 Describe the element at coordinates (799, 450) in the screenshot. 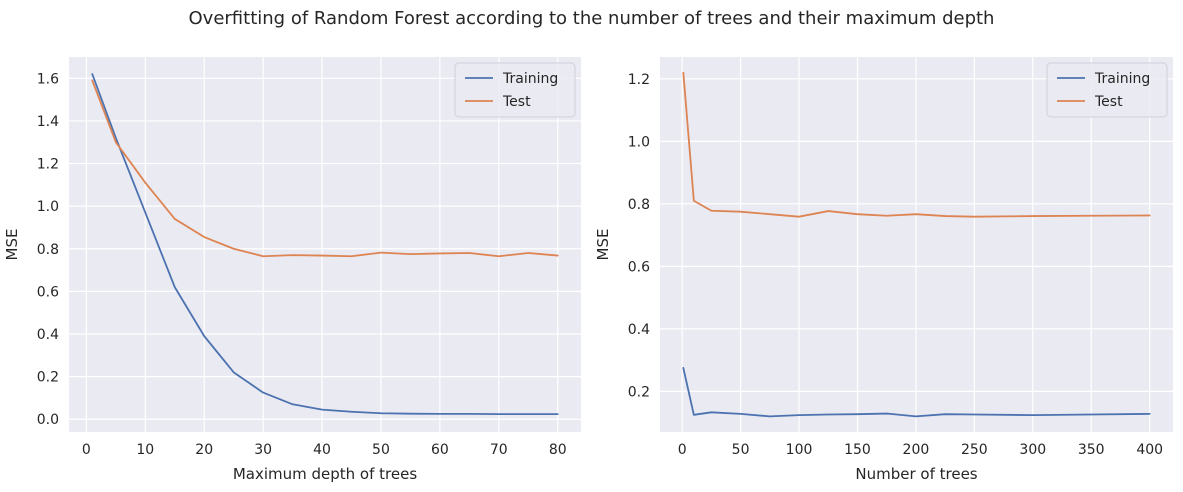

I see `x-tick-label: 100` at that location.